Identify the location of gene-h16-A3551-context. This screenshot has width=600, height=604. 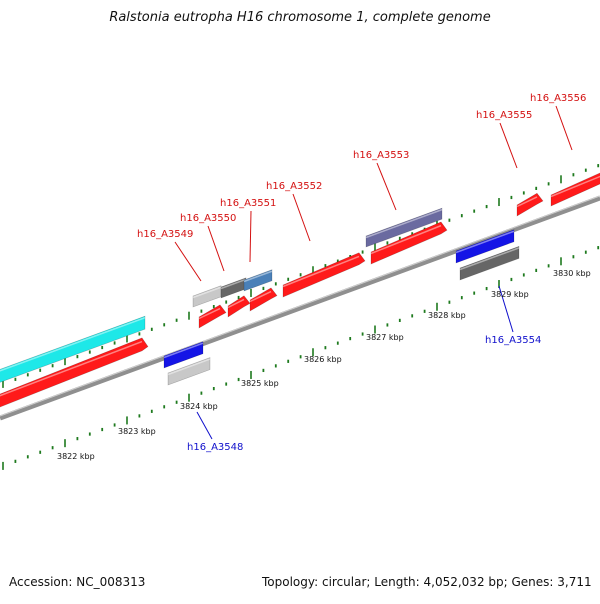
(258, 280).